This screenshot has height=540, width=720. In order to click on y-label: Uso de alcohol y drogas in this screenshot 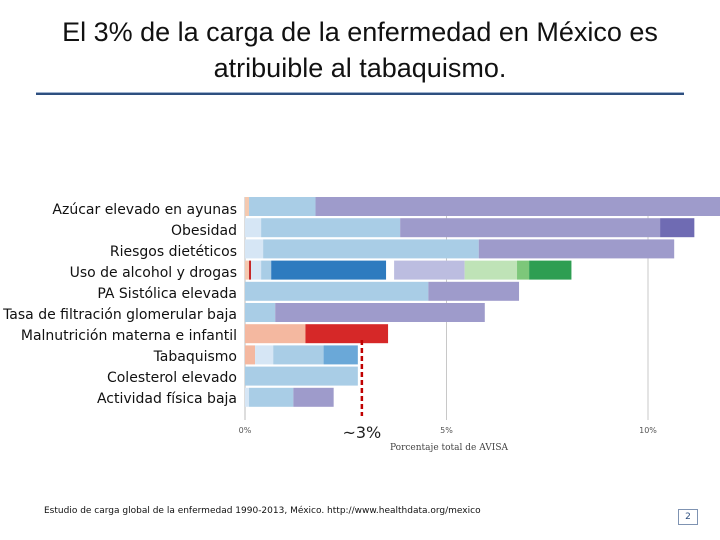, I will do `click(153, 273)`.